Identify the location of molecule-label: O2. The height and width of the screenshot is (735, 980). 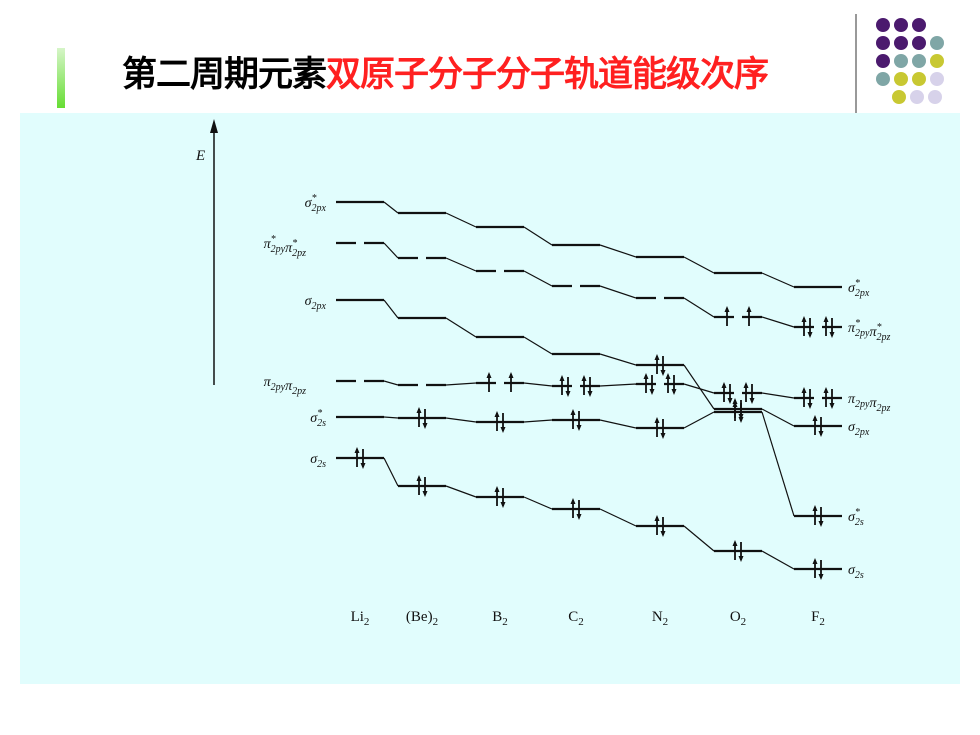
(738, 618).